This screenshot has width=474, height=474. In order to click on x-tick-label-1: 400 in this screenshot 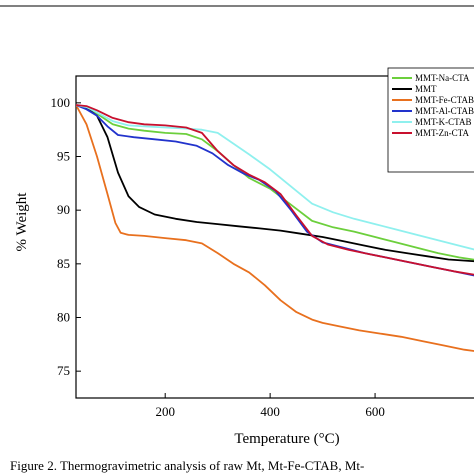, I will do `click(270, 411)`.